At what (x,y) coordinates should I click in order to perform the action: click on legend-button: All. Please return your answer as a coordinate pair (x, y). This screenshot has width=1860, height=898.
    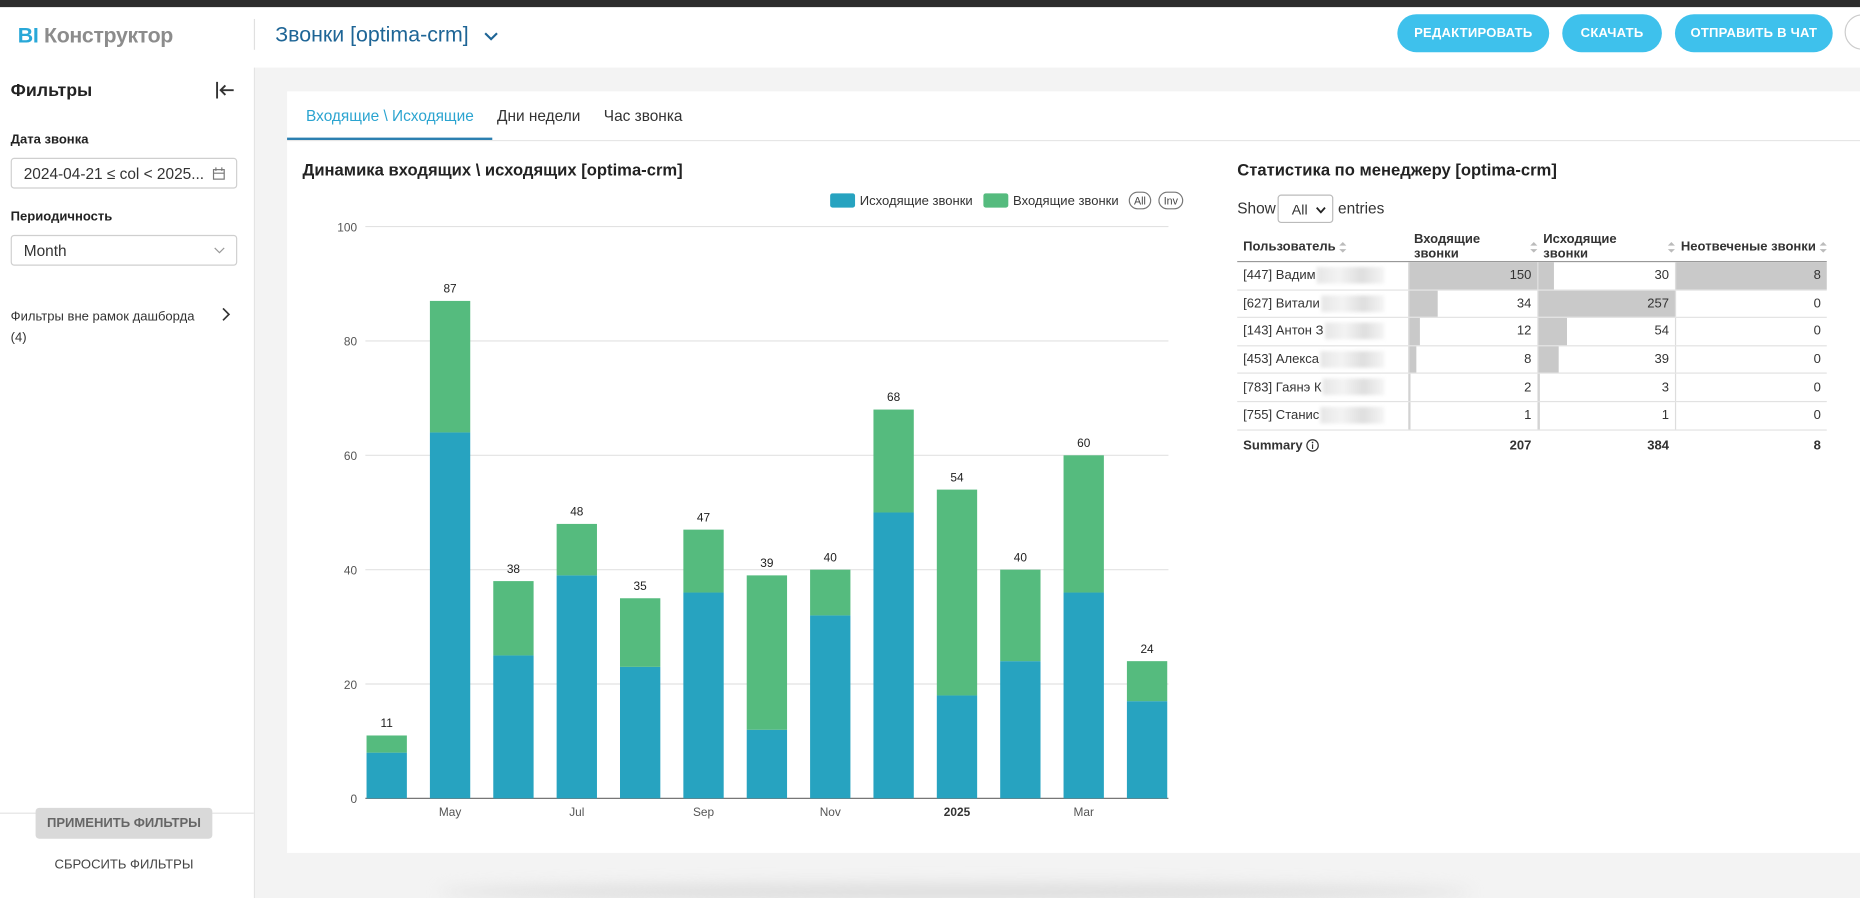
    Looking at the image, I should click on (1139, 200).